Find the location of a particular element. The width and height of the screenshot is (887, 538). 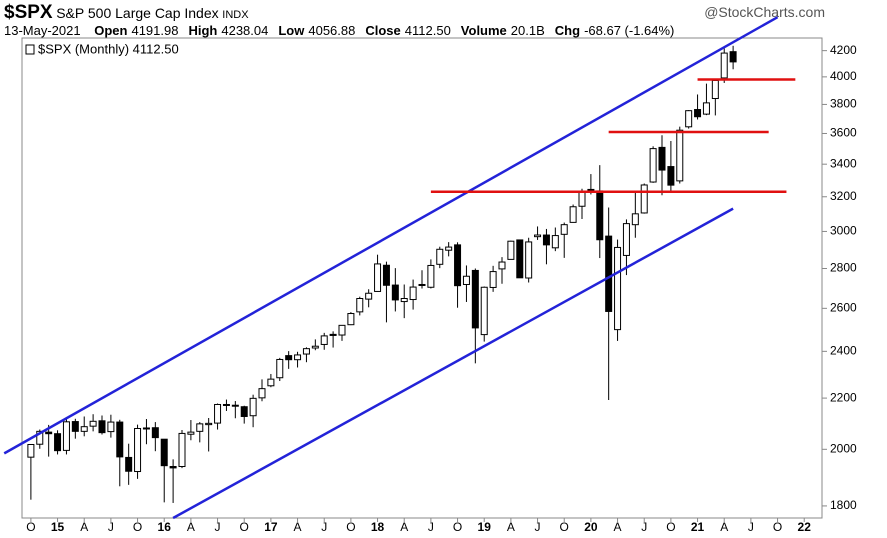

y-tick-label: 2800 is located at coordinates (843, 268).